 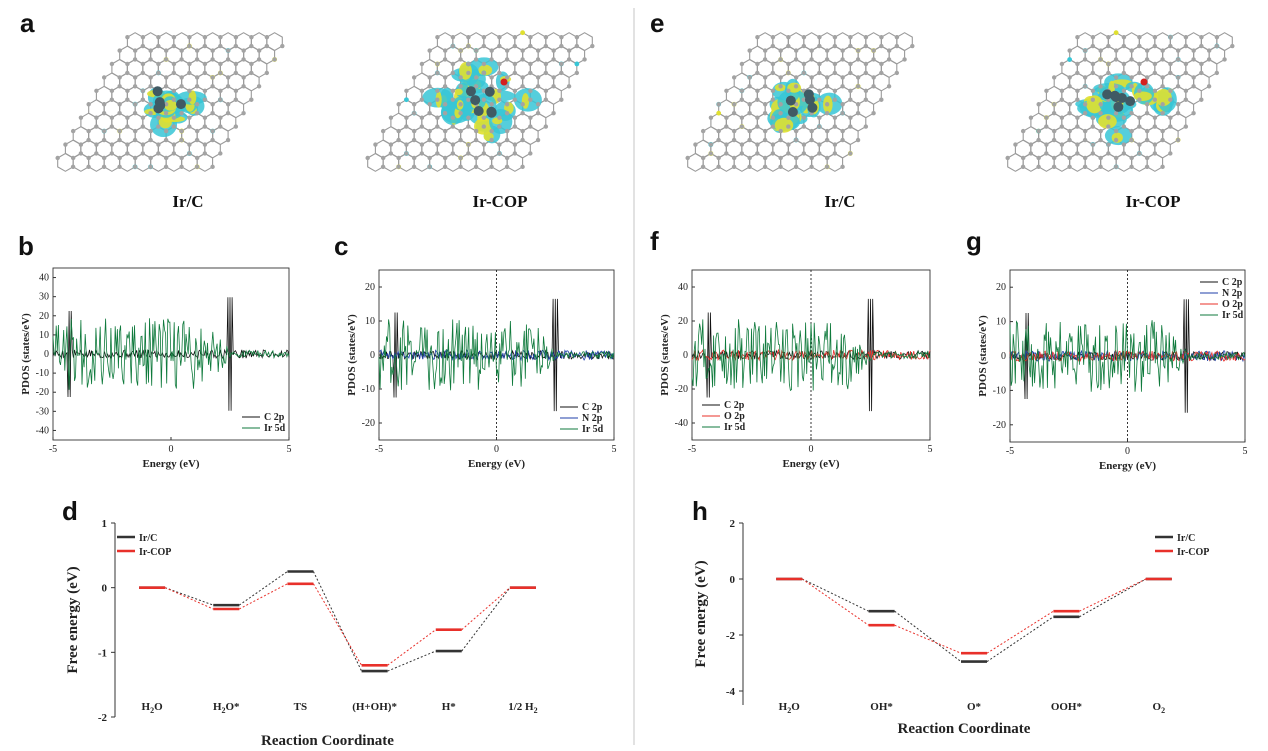 I want to click on x-tick-label: -5, so click(x=379, y=449).